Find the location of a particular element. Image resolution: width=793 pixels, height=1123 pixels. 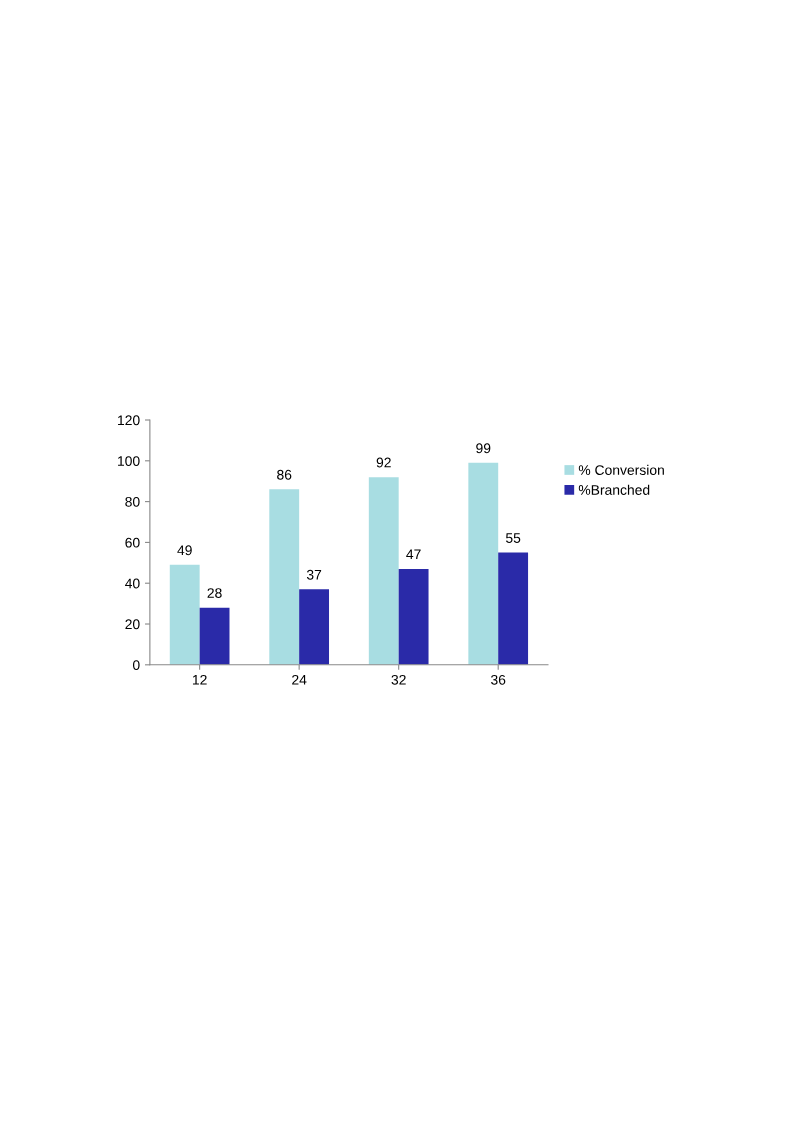

y-tick-label: 100 is located at coordinates (129, 461).